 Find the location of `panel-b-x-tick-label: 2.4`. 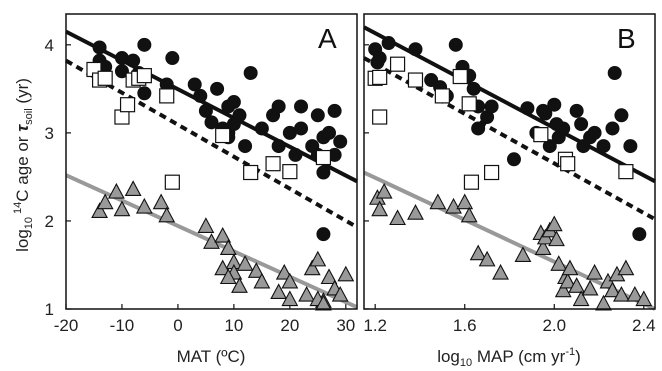

panel-b-x-tick-label: 2.4 is located at coordinates (644, 325).